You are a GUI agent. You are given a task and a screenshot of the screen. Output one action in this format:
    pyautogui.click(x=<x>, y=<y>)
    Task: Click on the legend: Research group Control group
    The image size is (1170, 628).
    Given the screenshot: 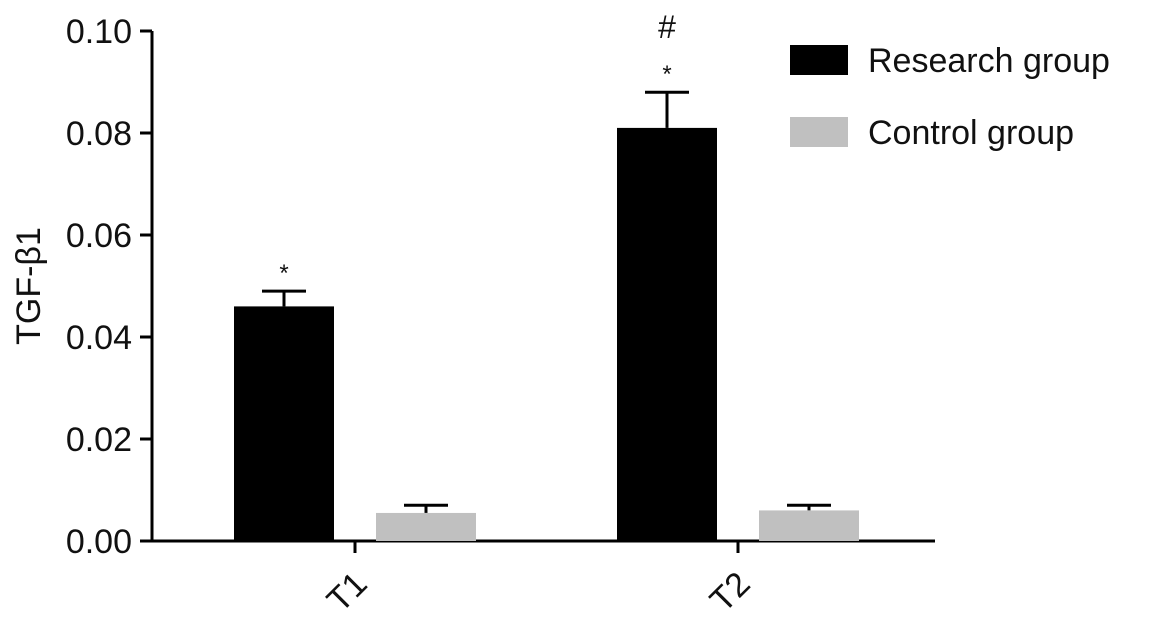 What is the action you would take?
    pyautogui.click(x=950, y=97)
    